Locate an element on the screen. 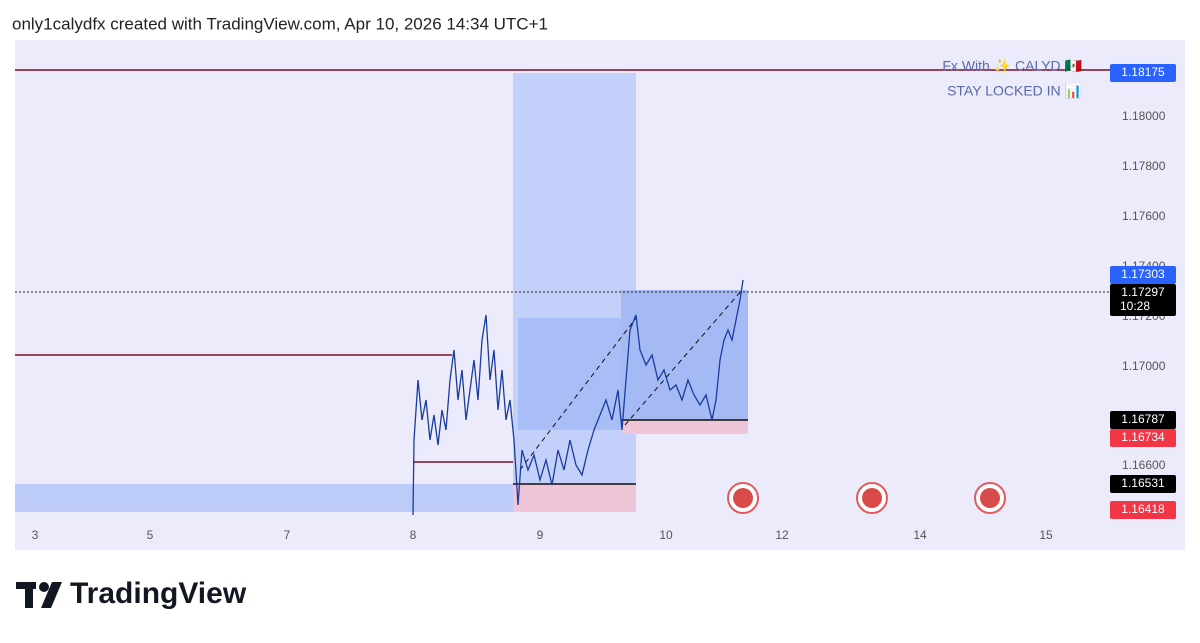 The height and width of the screenshot is (643, 1200). time-label: 15 is located at coordinates (1046, 535).